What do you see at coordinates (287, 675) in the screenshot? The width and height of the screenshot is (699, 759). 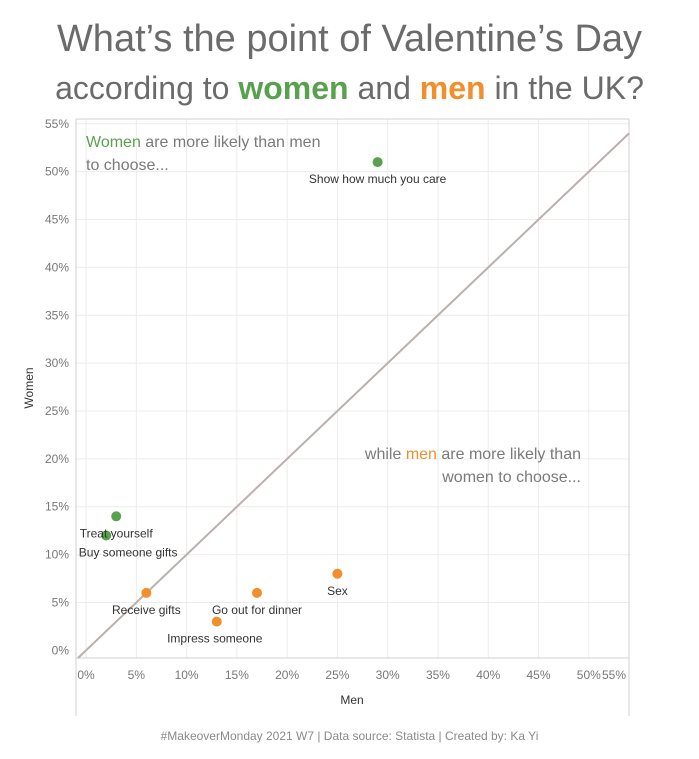 I see `x-tick-label: 20%` at bounding box center [287, 675].